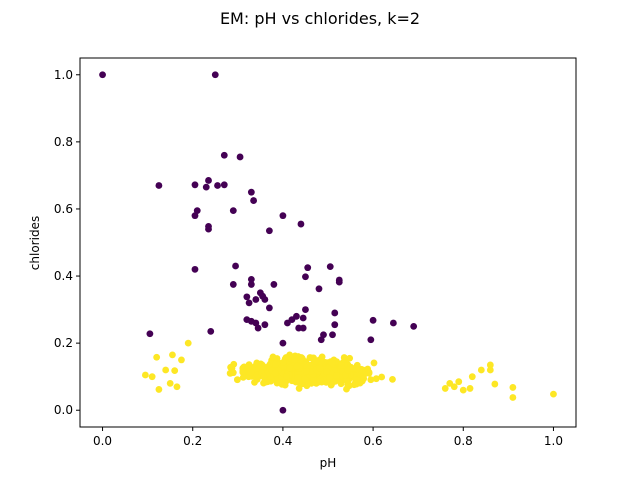 This screenshot has width=640, height=485. I want to click on x-tick-label: 1.0, so click(553, 441).